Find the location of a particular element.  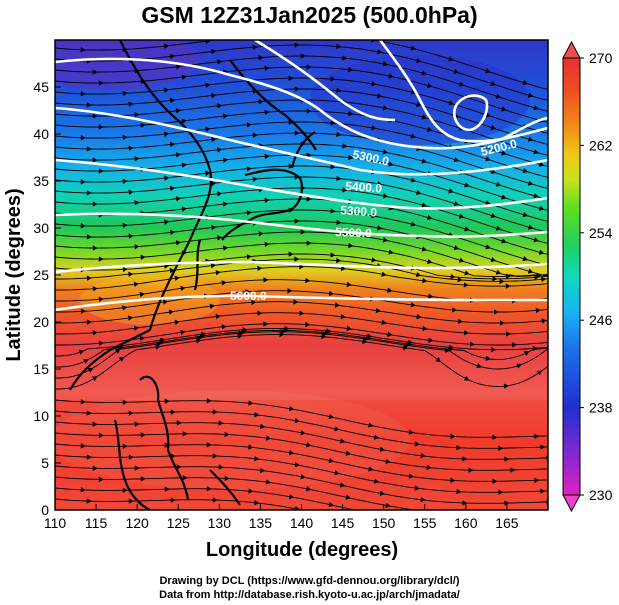

y-tick-label: 25 is located at coordinates (41, 275).